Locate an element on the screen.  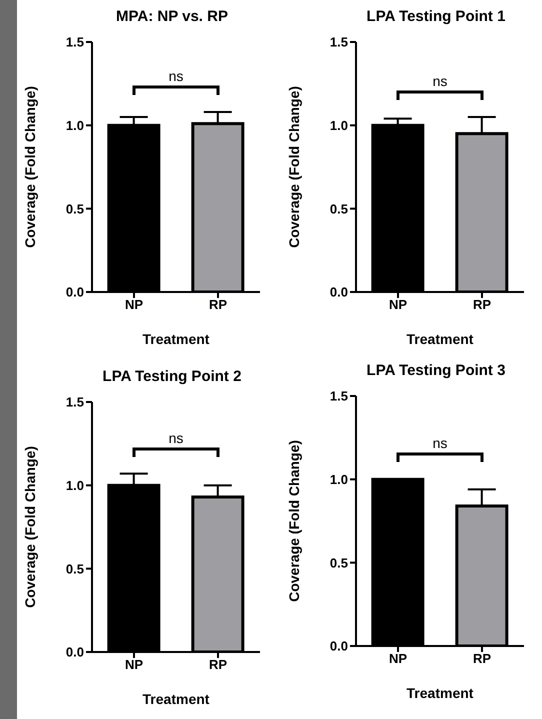
chart-title: MPA: NP vs. RP is located at coordinates (172, 17).